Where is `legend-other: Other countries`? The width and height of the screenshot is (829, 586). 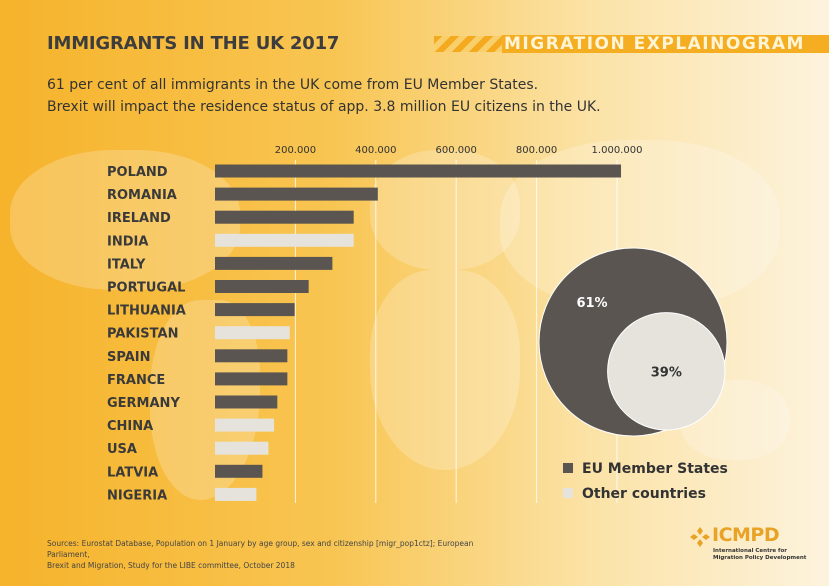
legend-other: Other countries is located at coordinates (634, 494).